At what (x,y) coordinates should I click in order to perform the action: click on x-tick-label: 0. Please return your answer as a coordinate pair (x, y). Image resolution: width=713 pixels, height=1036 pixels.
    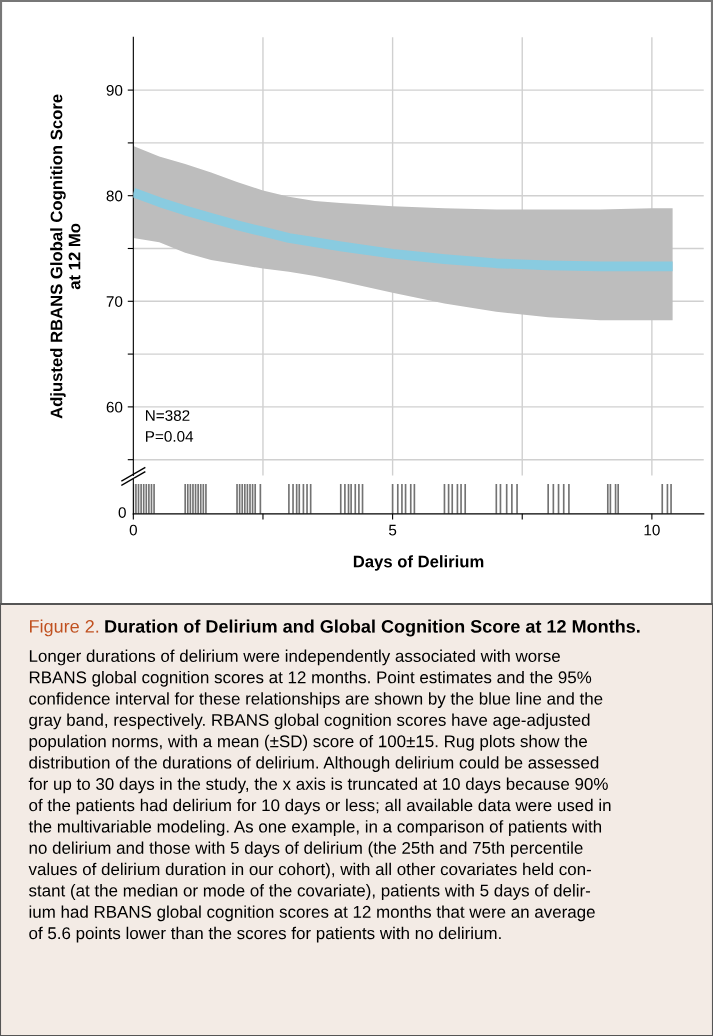
    Looking at the image, I should click on (133, 530).